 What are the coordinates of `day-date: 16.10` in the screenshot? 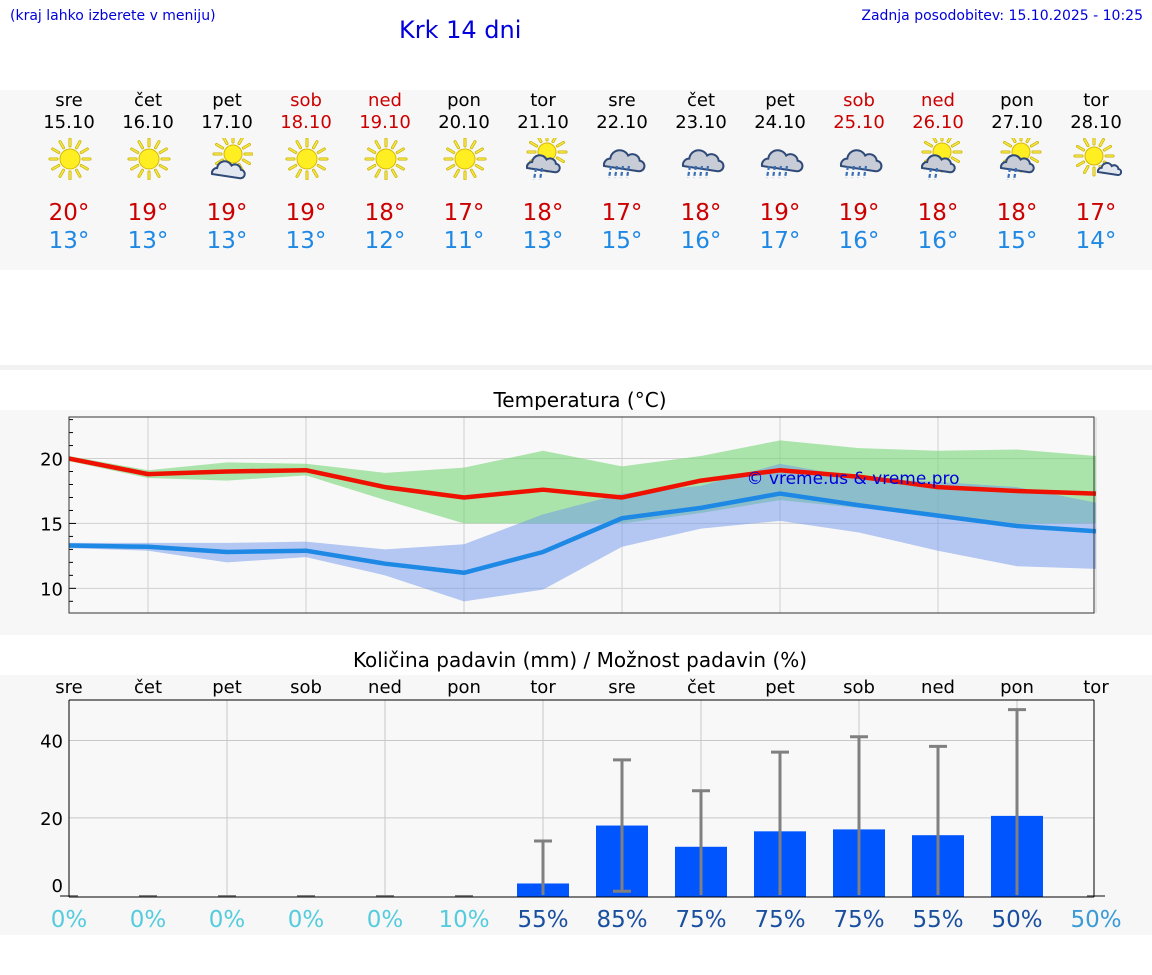 It's located at (148, 122).